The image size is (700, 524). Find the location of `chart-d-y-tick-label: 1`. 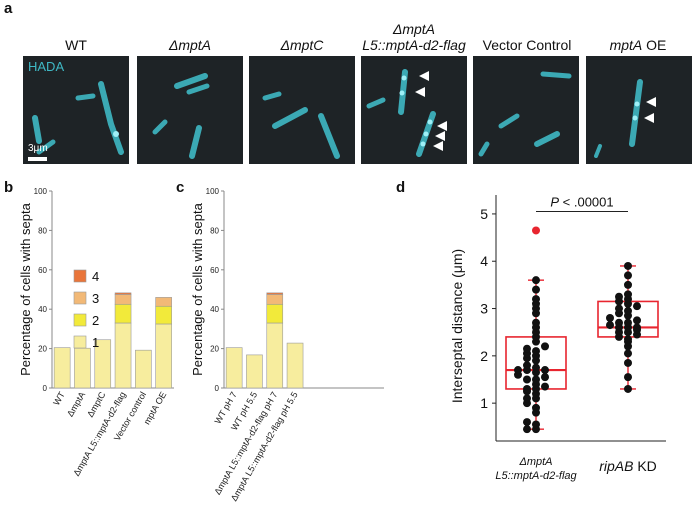

chart-d-y-tick-label: 1 is located at coordinates (484, 403).